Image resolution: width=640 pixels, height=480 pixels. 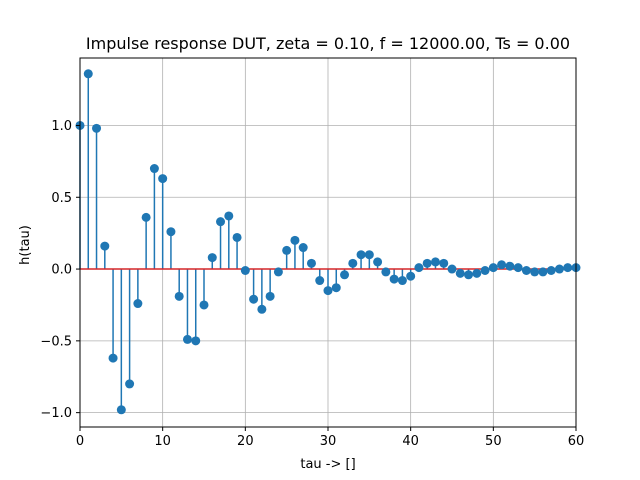 I want to click on x-axis-label: tau -> [], so click(x=327, y=464).